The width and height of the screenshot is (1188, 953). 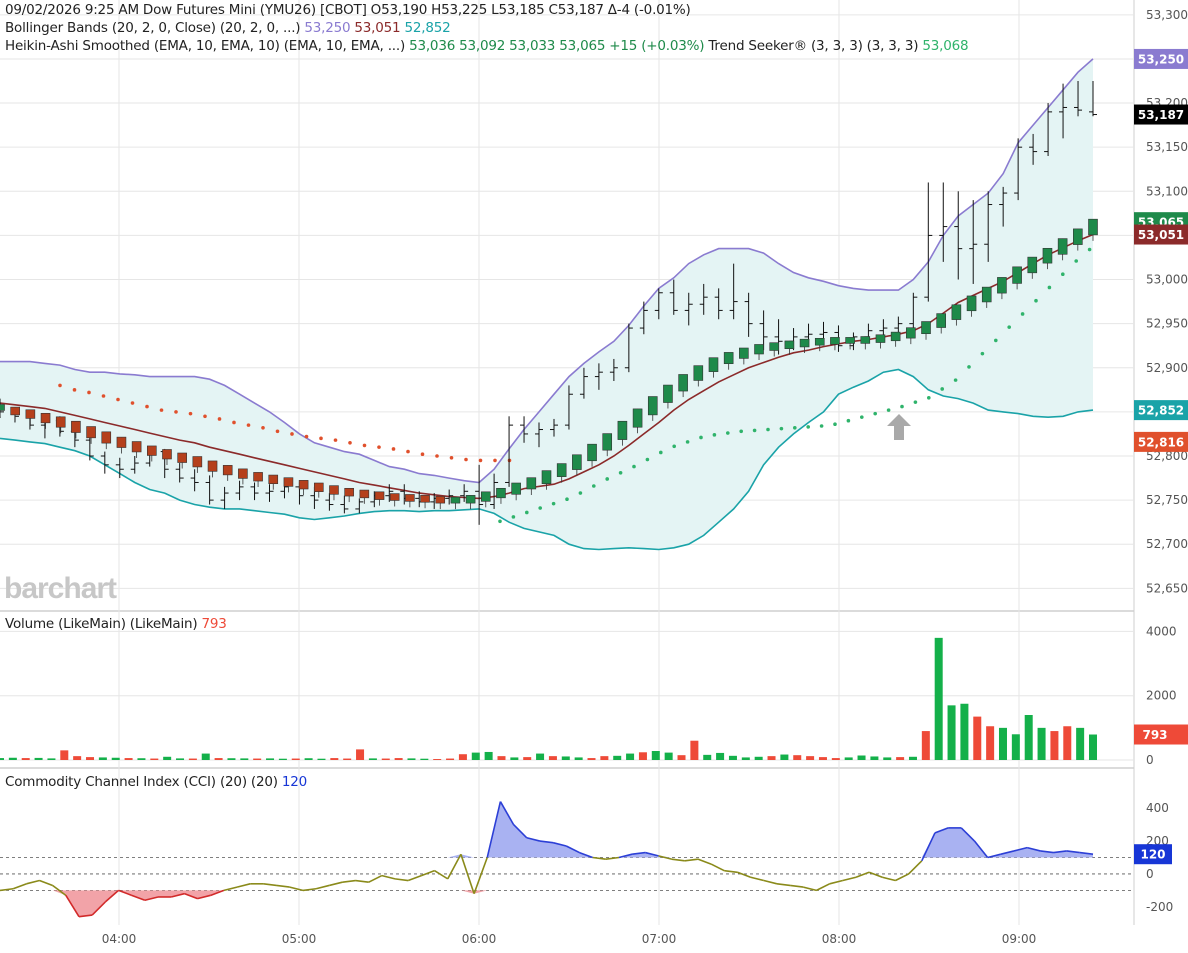 I want to click on ha-high: 53,092, so click(x=482, y=46).